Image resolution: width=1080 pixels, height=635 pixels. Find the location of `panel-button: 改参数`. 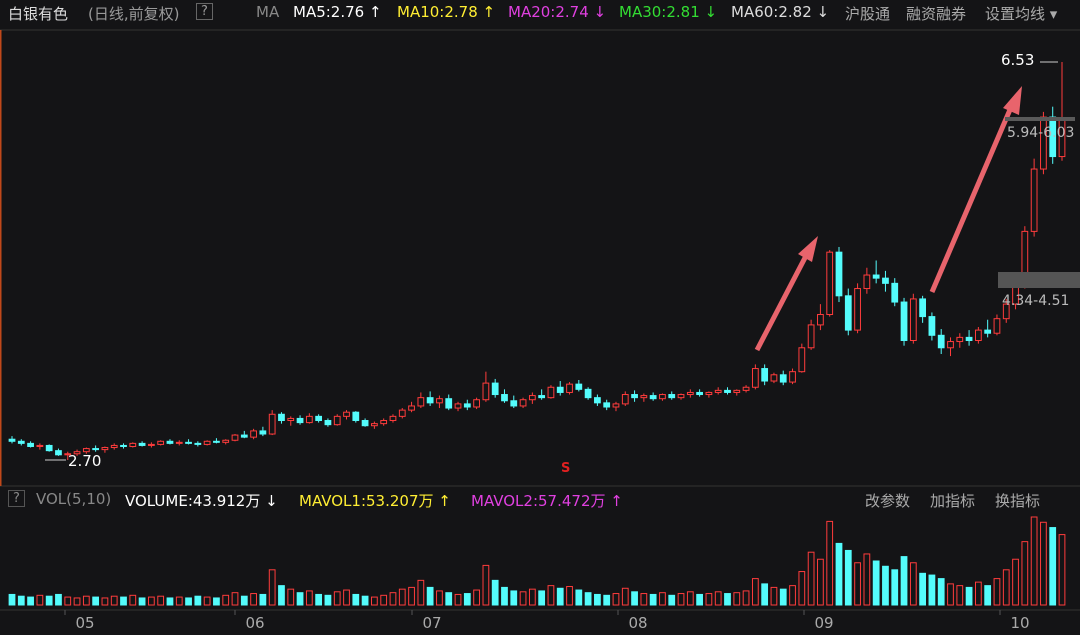

panel-button: 改参数 is located at coordinates (888, 501).